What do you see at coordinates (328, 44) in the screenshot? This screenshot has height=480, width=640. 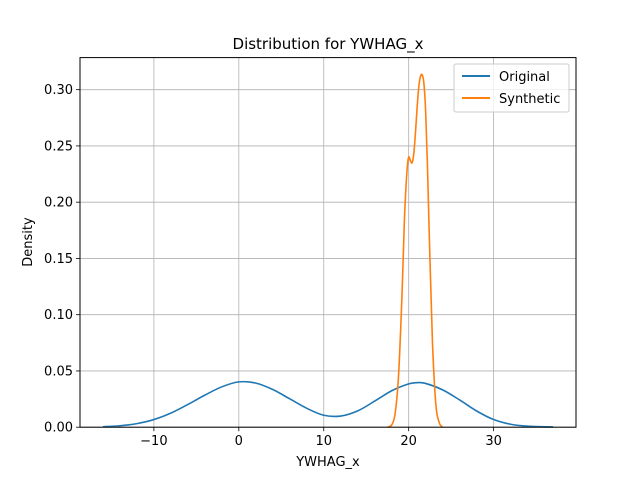 I see `chart-title: Distribution for YWHAG_x` at bounding box center [328, 44].